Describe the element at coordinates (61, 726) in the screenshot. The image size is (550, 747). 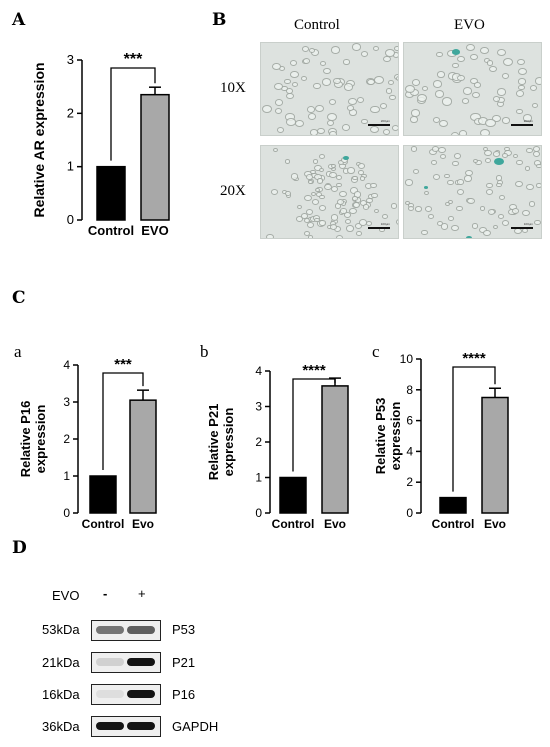
I see `wb-size-label: 36kDa` at that location.